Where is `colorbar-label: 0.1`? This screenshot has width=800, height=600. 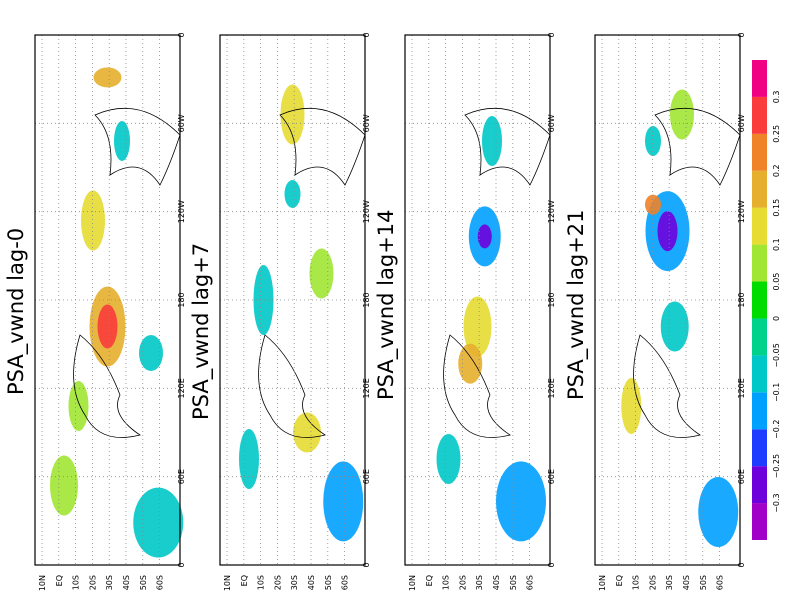
colorbar-label: 0.1 is located at coordinates (776, 244).